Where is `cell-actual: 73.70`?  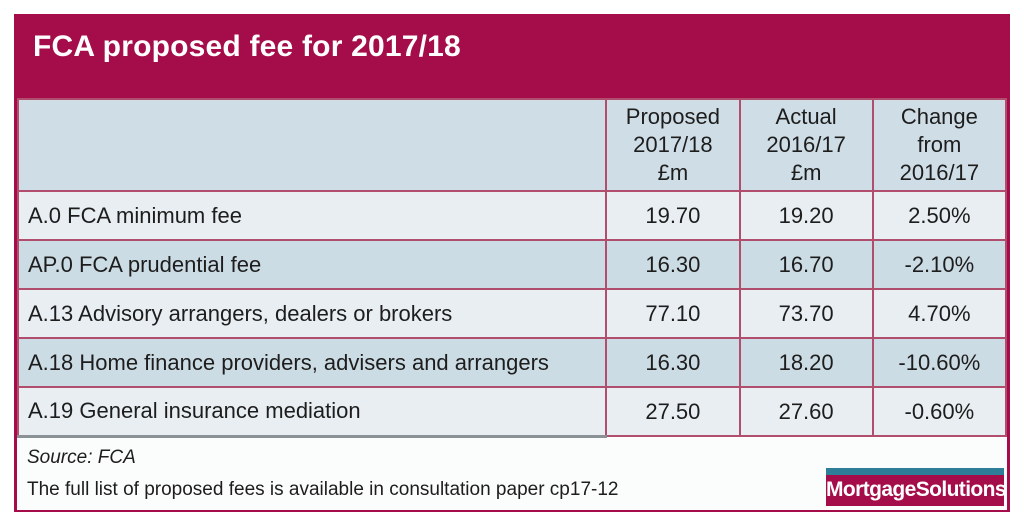 cell-actual: 73.70 is located at coordinates (806, 313).